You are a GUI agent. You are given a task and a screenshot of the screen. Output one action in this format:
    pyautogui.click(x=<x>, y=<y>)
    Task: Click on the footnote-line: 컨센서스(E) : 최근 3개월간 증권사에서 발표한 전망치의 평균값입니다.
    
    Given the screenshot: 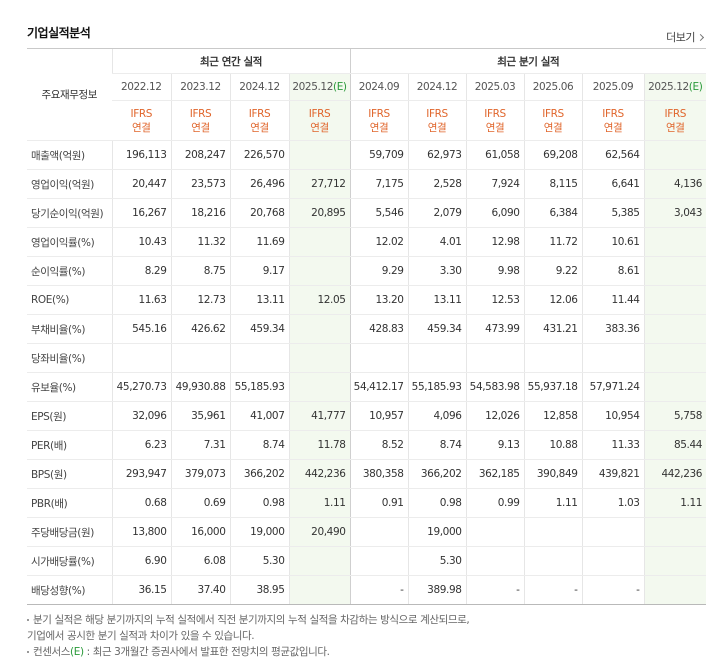 What is the action you would take?
    pyautogui.click(x=248, y=652)
    